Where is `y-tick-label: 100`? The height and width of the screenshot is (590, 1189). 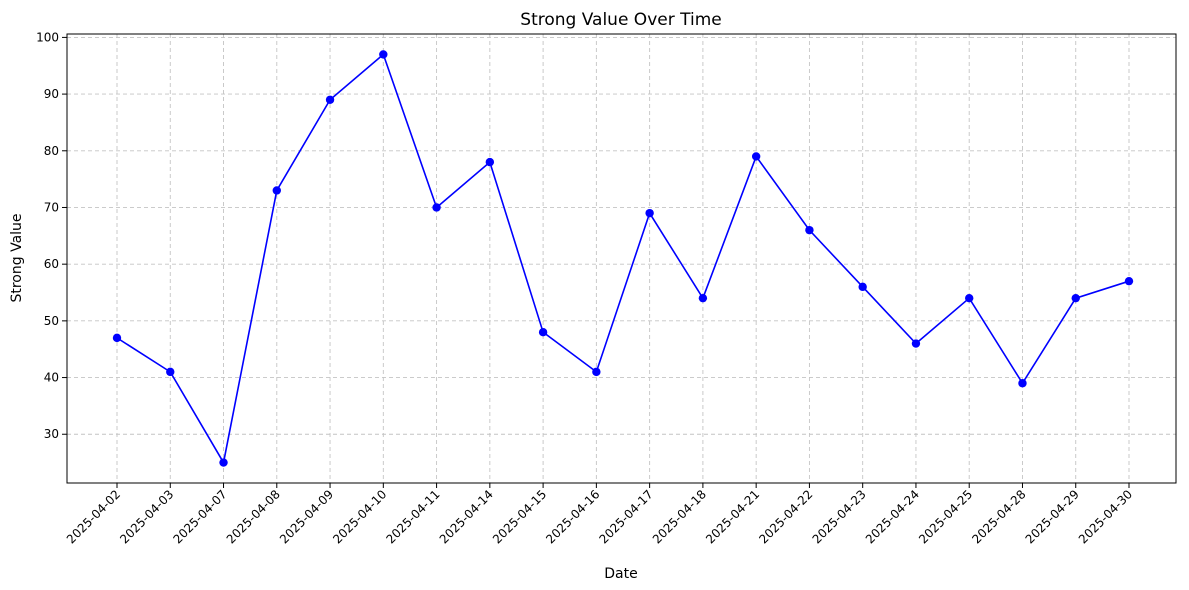
y-tick-label: 100 is located at coordinates (47, 37).